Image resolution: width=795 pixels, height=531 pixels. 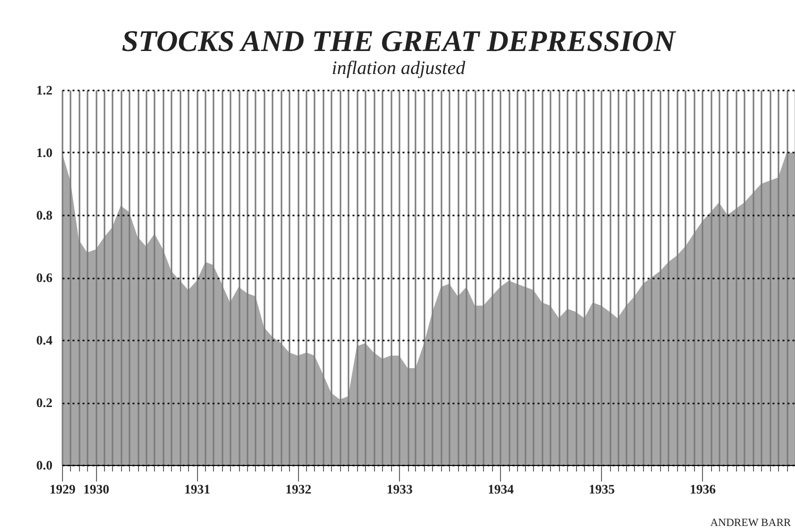 What do you see at coordinates (44, 152) in the screenshot?
I see `y-tick-label: 1.0` at bounding box center [44, 152].